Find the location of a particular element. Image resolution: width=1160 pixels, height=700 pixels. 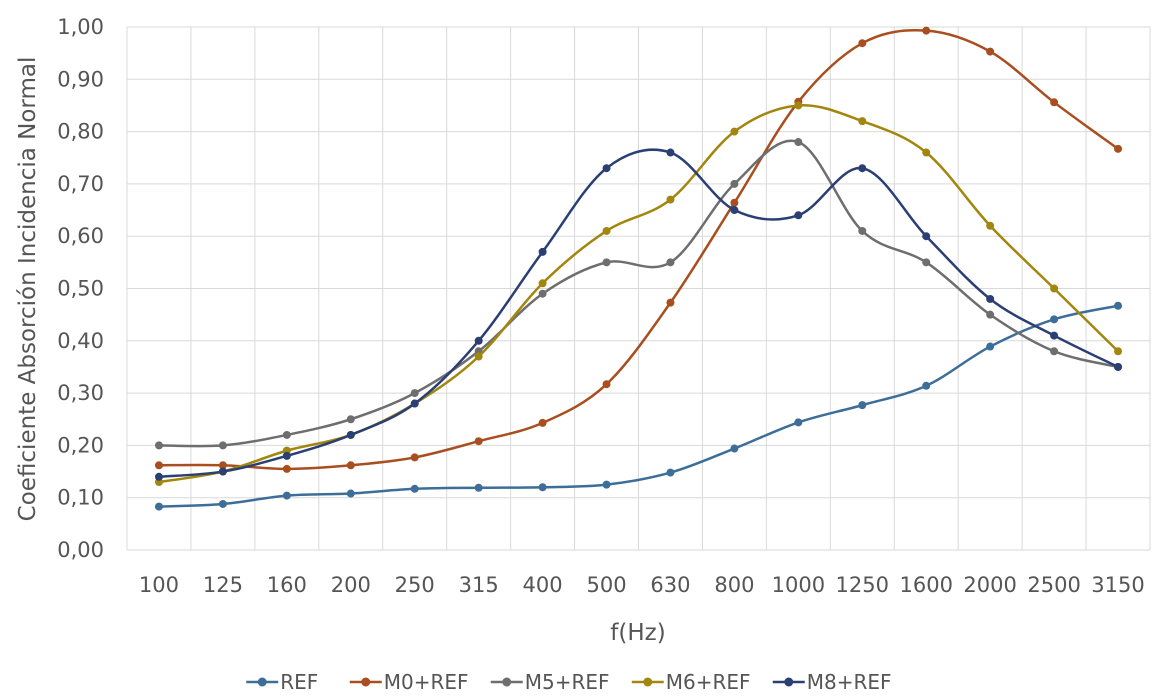

y-tick-label: 0,80 is located at coordinates (80, 132).